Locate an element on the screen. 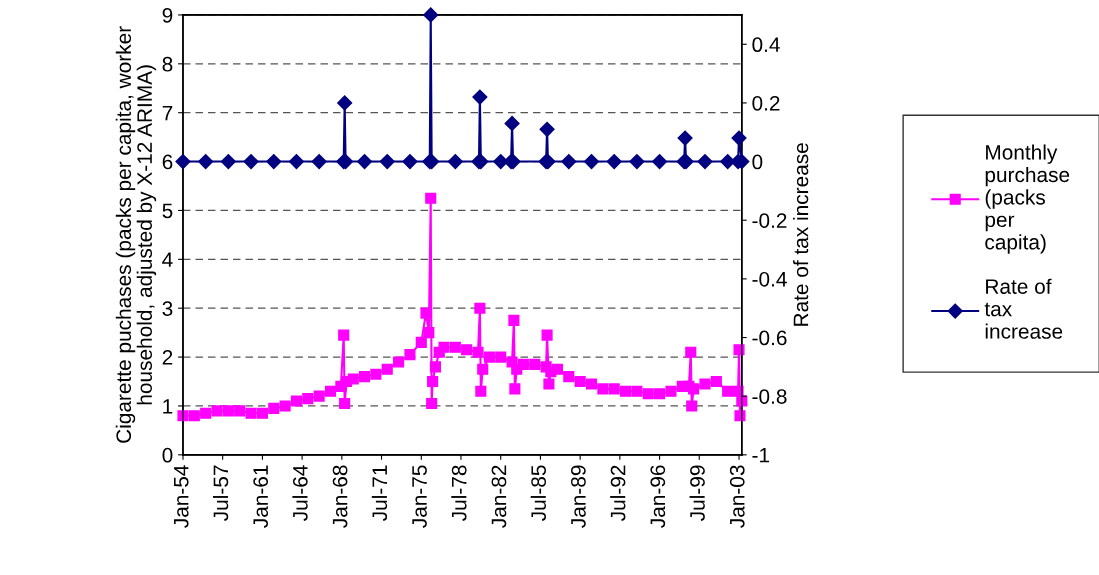  x-tick-label: Jan-03 is located at coordinates (737, 496).